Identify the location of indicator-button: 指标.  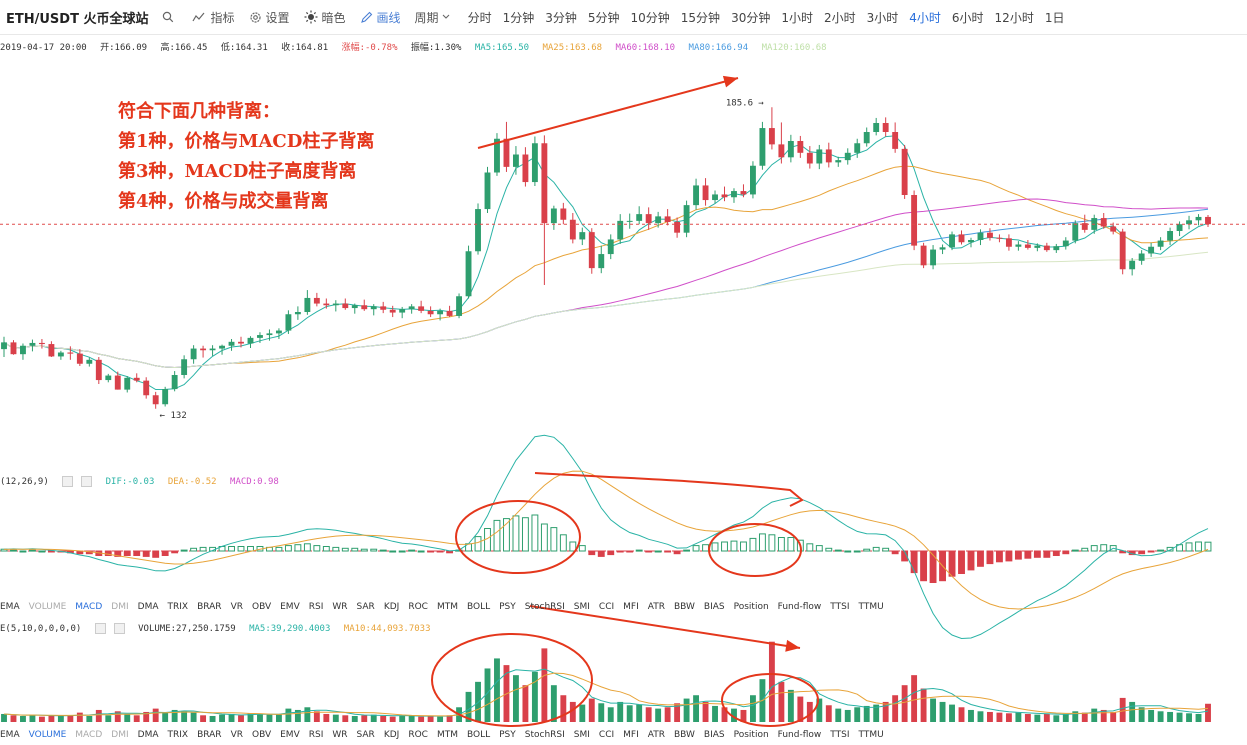
(213, 17).